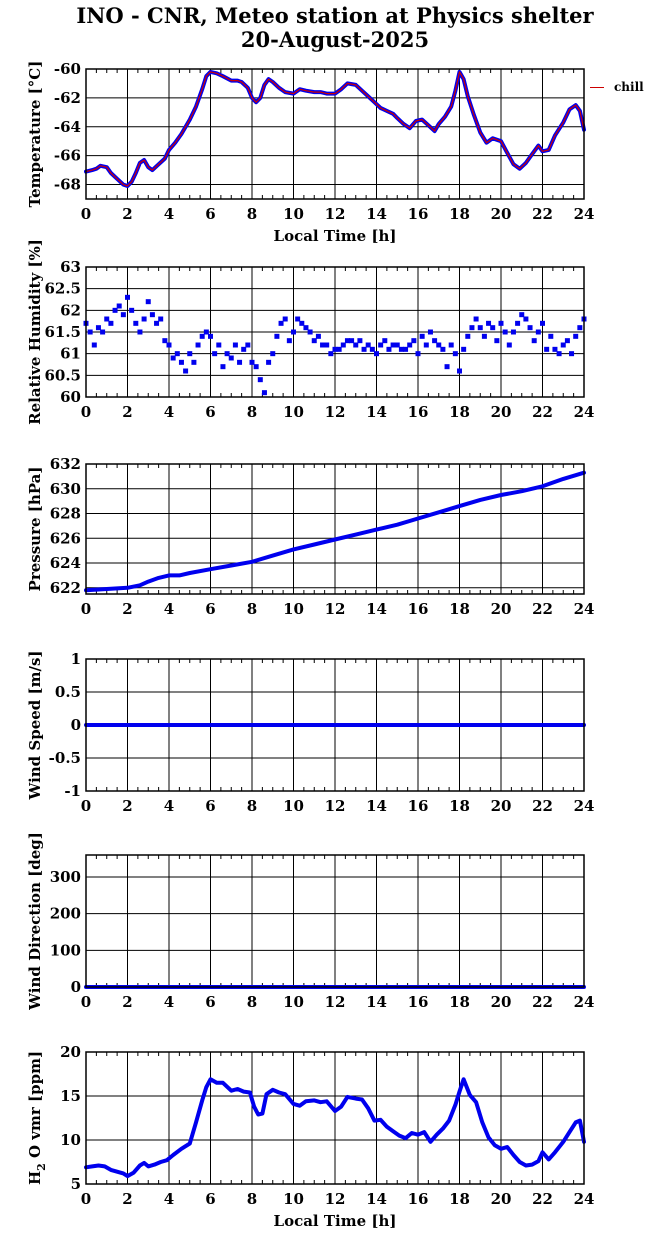  What do you see at coordinates (35, 725) in the screenshot?
I see `y-axis-label: Wind Speed [m/s]` at bounding box center [35, 725].